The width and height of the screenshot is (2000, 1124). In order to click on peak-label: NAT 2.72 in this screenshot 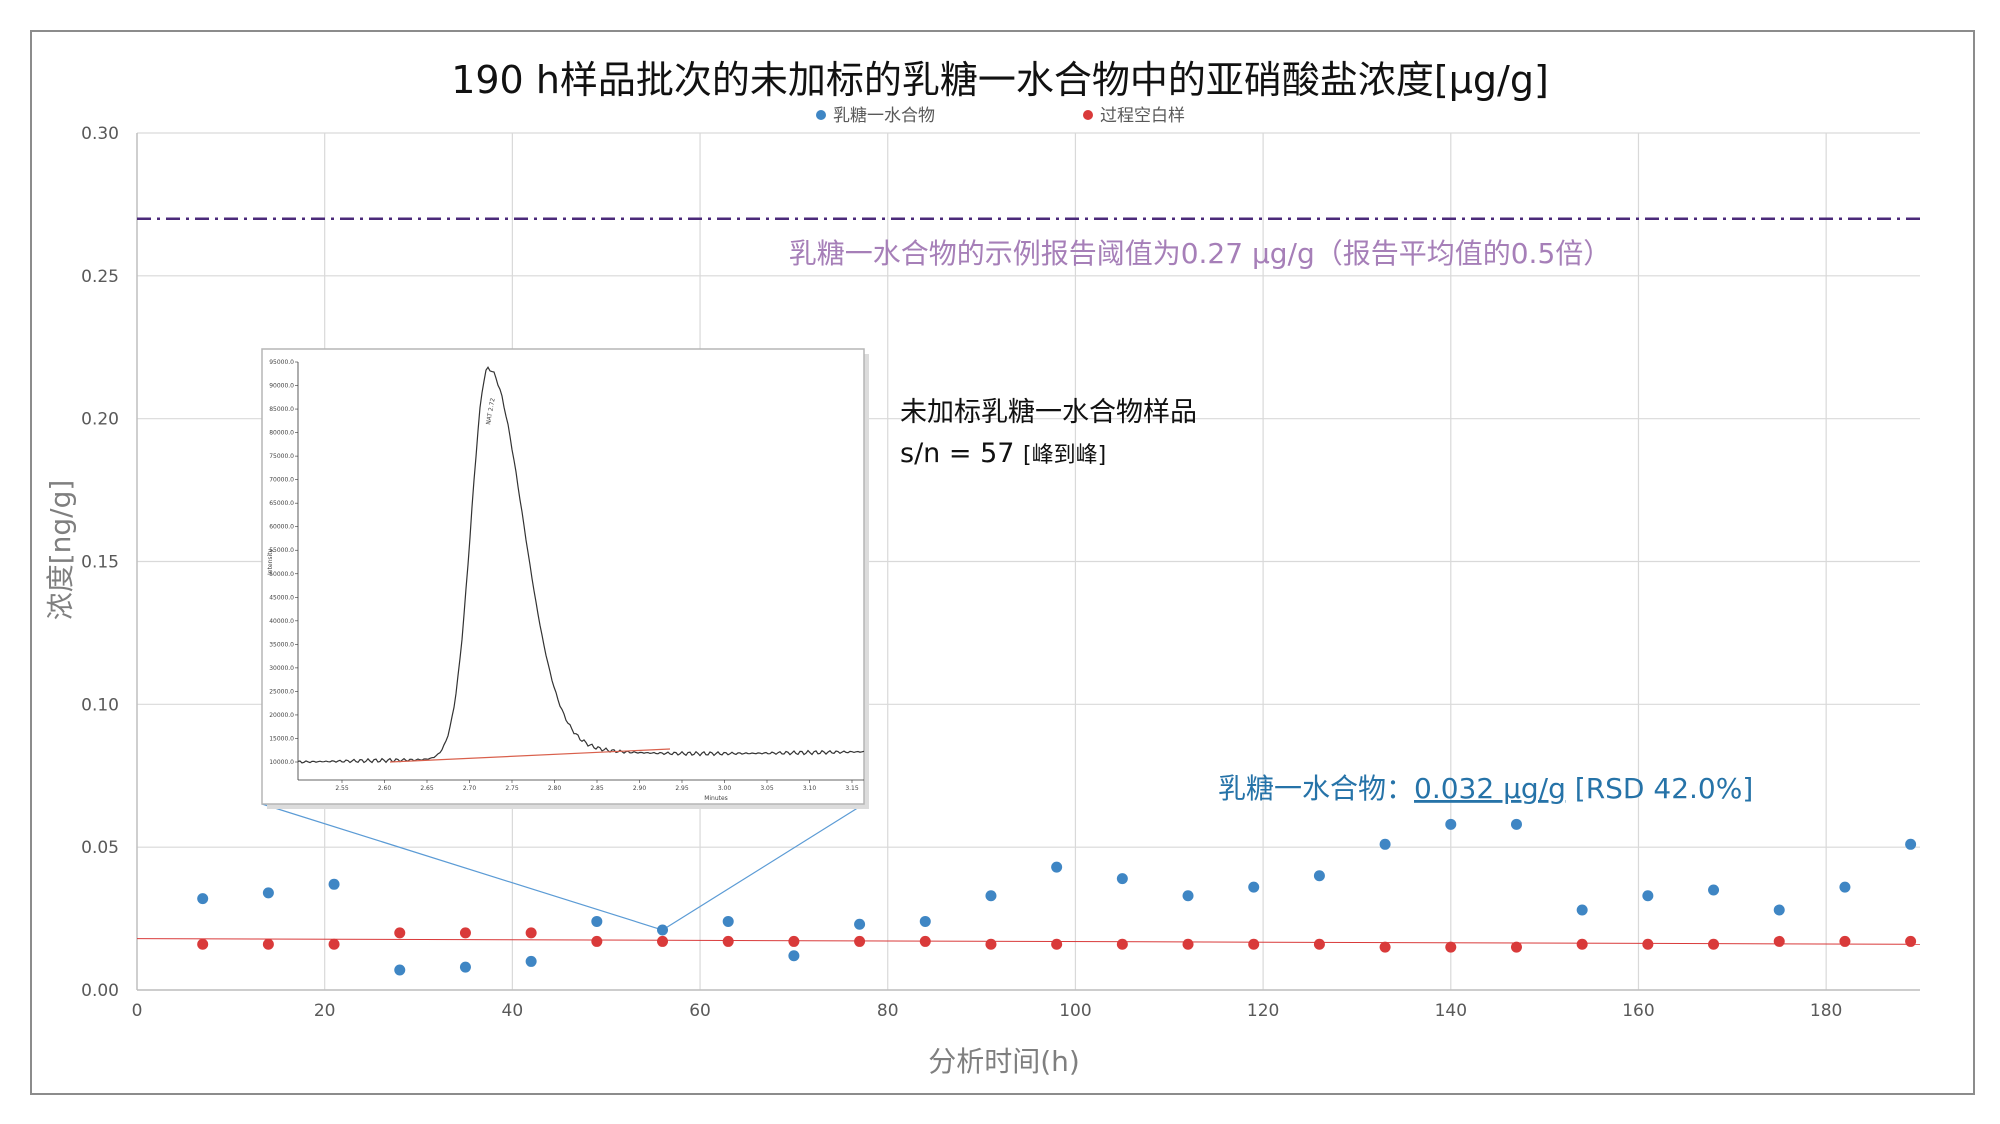, I will do `click(491, 411)`.